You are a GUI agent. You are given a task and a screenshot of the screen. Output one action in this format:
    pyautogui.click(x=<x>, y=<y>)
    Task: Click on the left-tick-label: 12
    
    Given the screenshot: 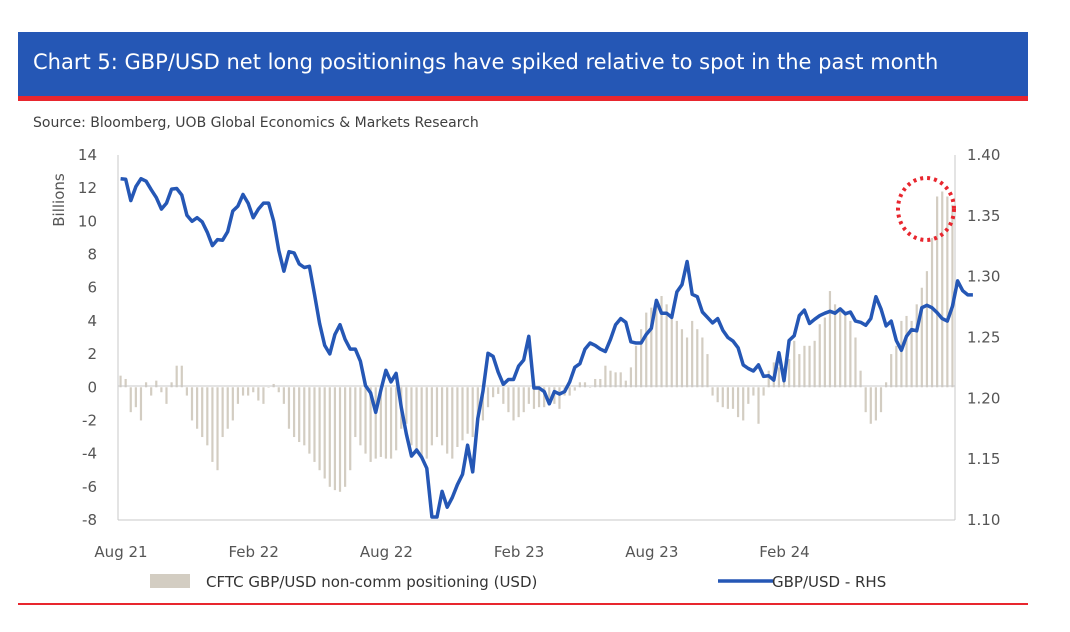 What is the action you would take?
    pyautogui.click(x=87, y=188)
    